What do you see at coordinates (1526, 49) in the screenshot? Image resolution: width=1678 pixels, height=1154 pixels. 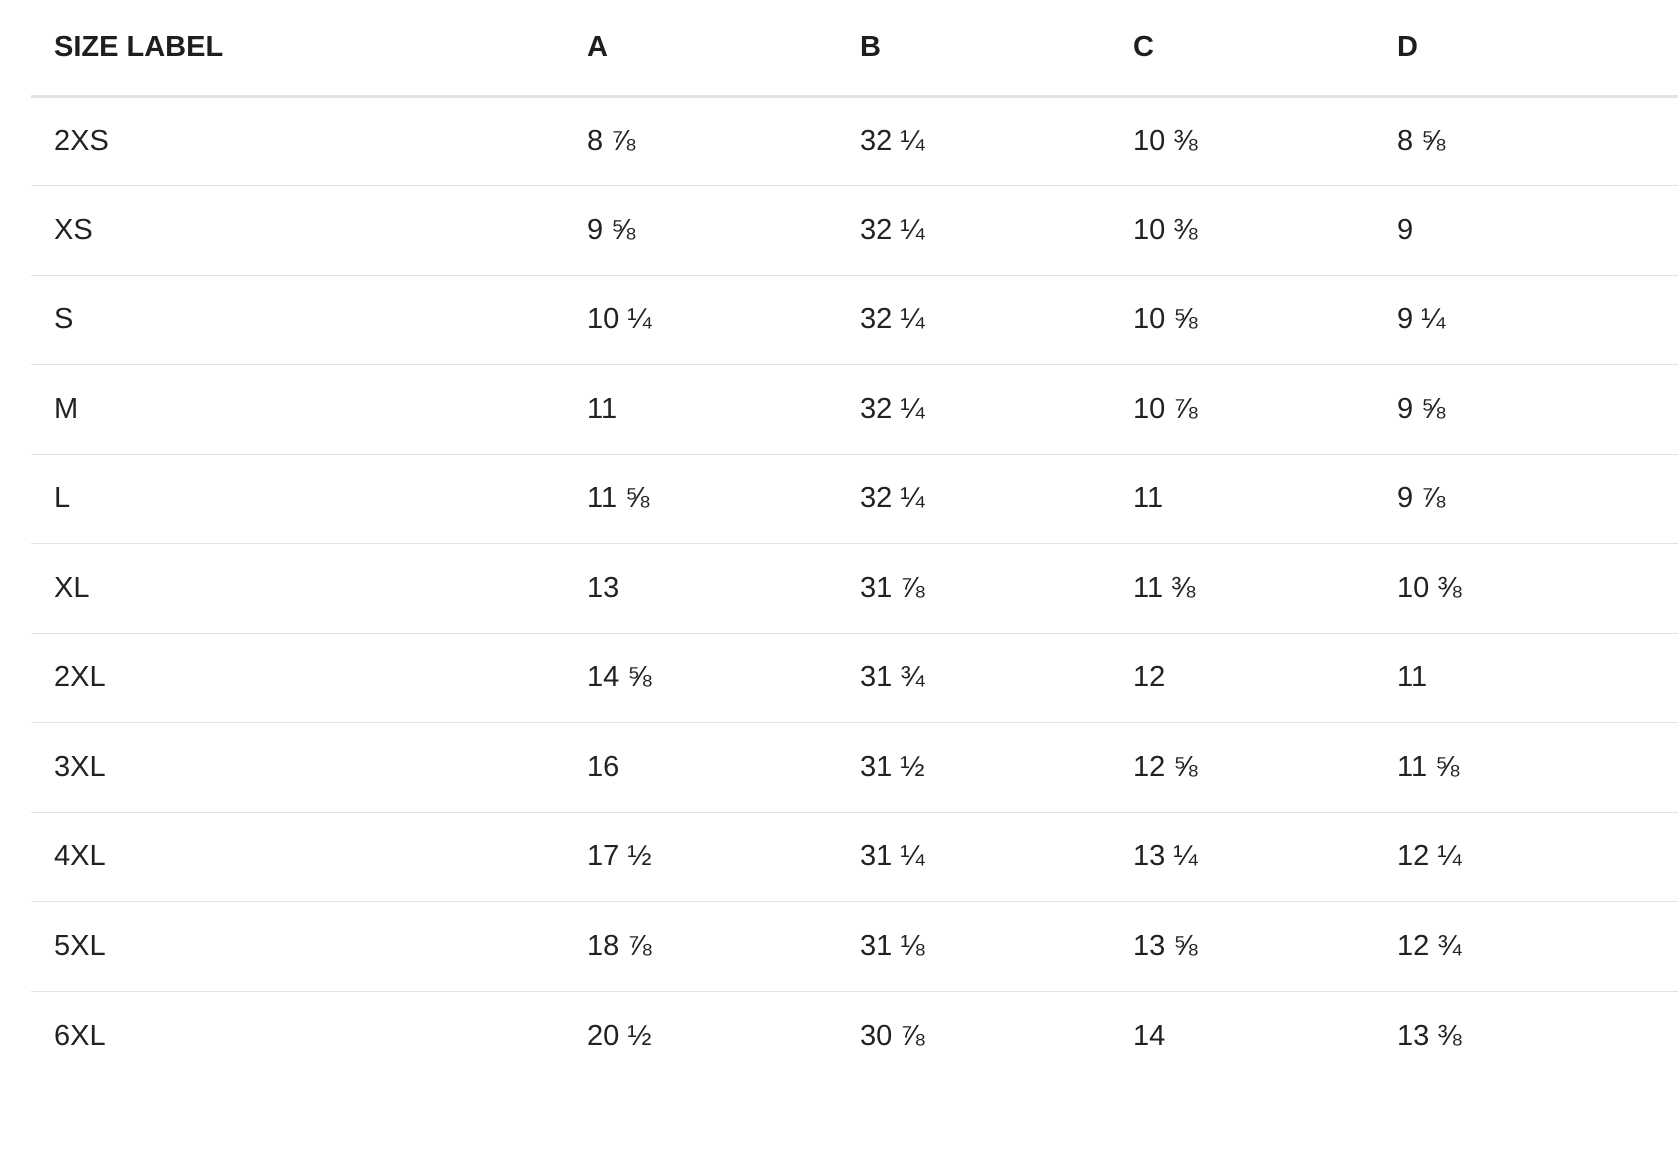 I see `header-d: D` at bounding box center [1526, 49].